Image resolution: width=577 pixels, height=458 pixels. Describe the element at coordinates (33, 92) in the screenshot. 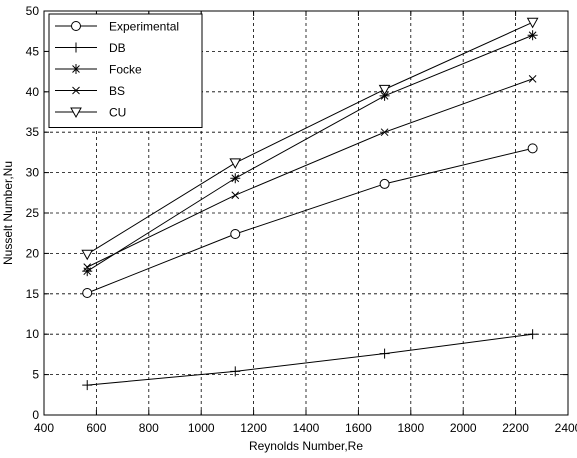

I see `y-tick-label: 40` at that location.